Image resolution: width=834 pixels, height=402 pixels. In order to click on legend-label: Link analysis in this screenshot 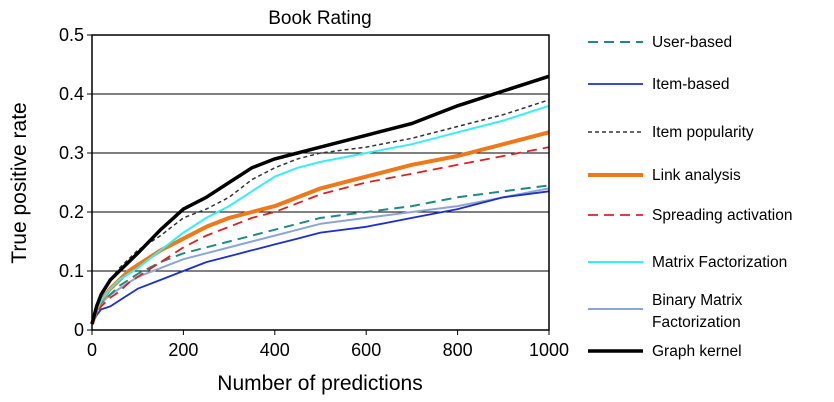, I will do `click(696, 175)`.